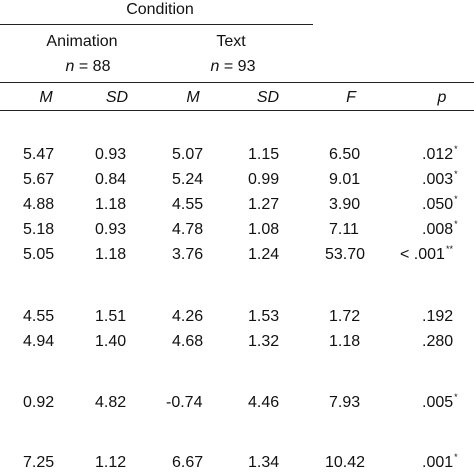 The image size is (474, 474). Describe the element at coordinates (345, 254) in the screenshot. I see `cell-f: 53.70` at that location.